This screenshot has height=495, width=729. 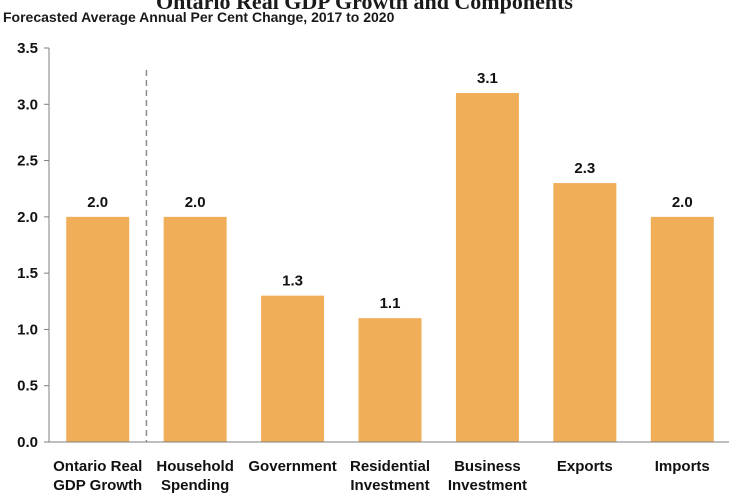 I want to click on x-category-label: Government, so click(x=292, y=466).